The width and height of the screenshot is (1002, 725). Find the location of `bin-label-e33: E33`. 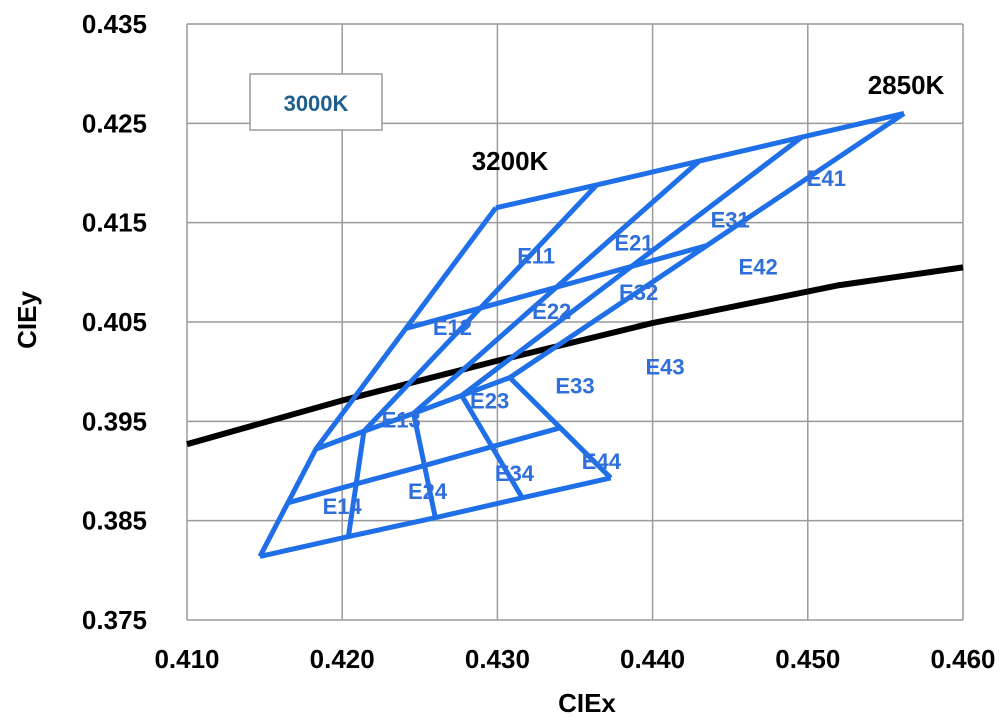

bin-label-e33: E33 is located at coordinates (574, 386).